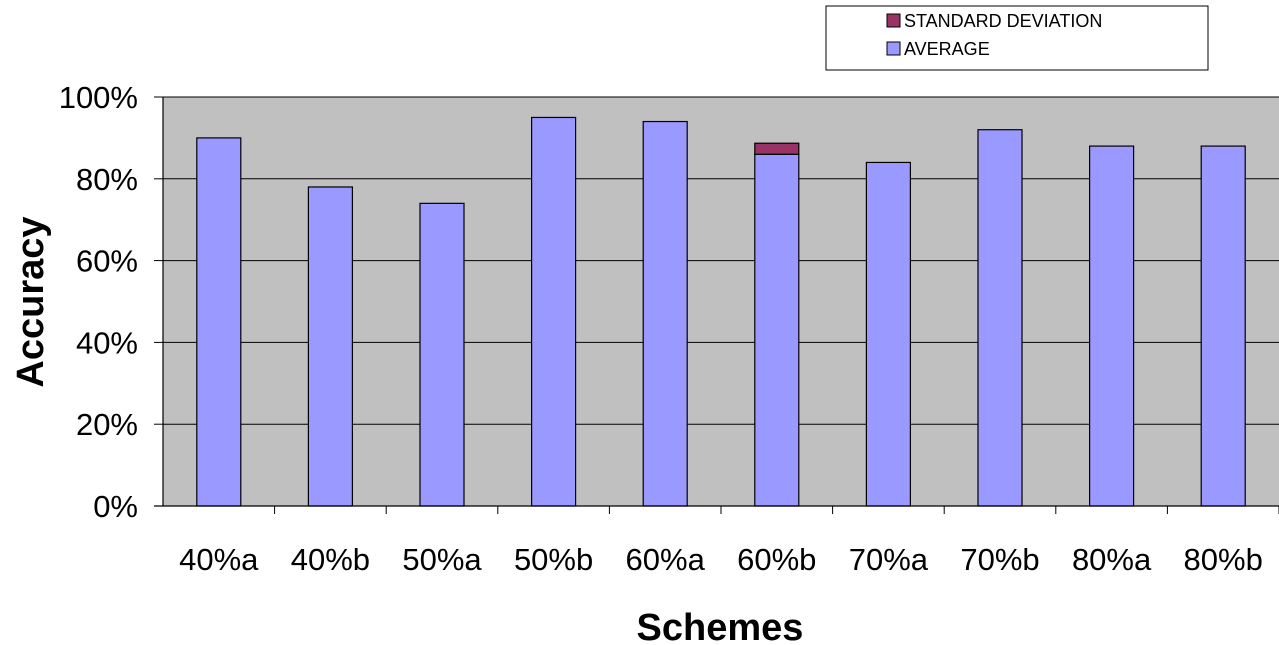  I want to click on bar-average-80pctb, so click(1223, 326).